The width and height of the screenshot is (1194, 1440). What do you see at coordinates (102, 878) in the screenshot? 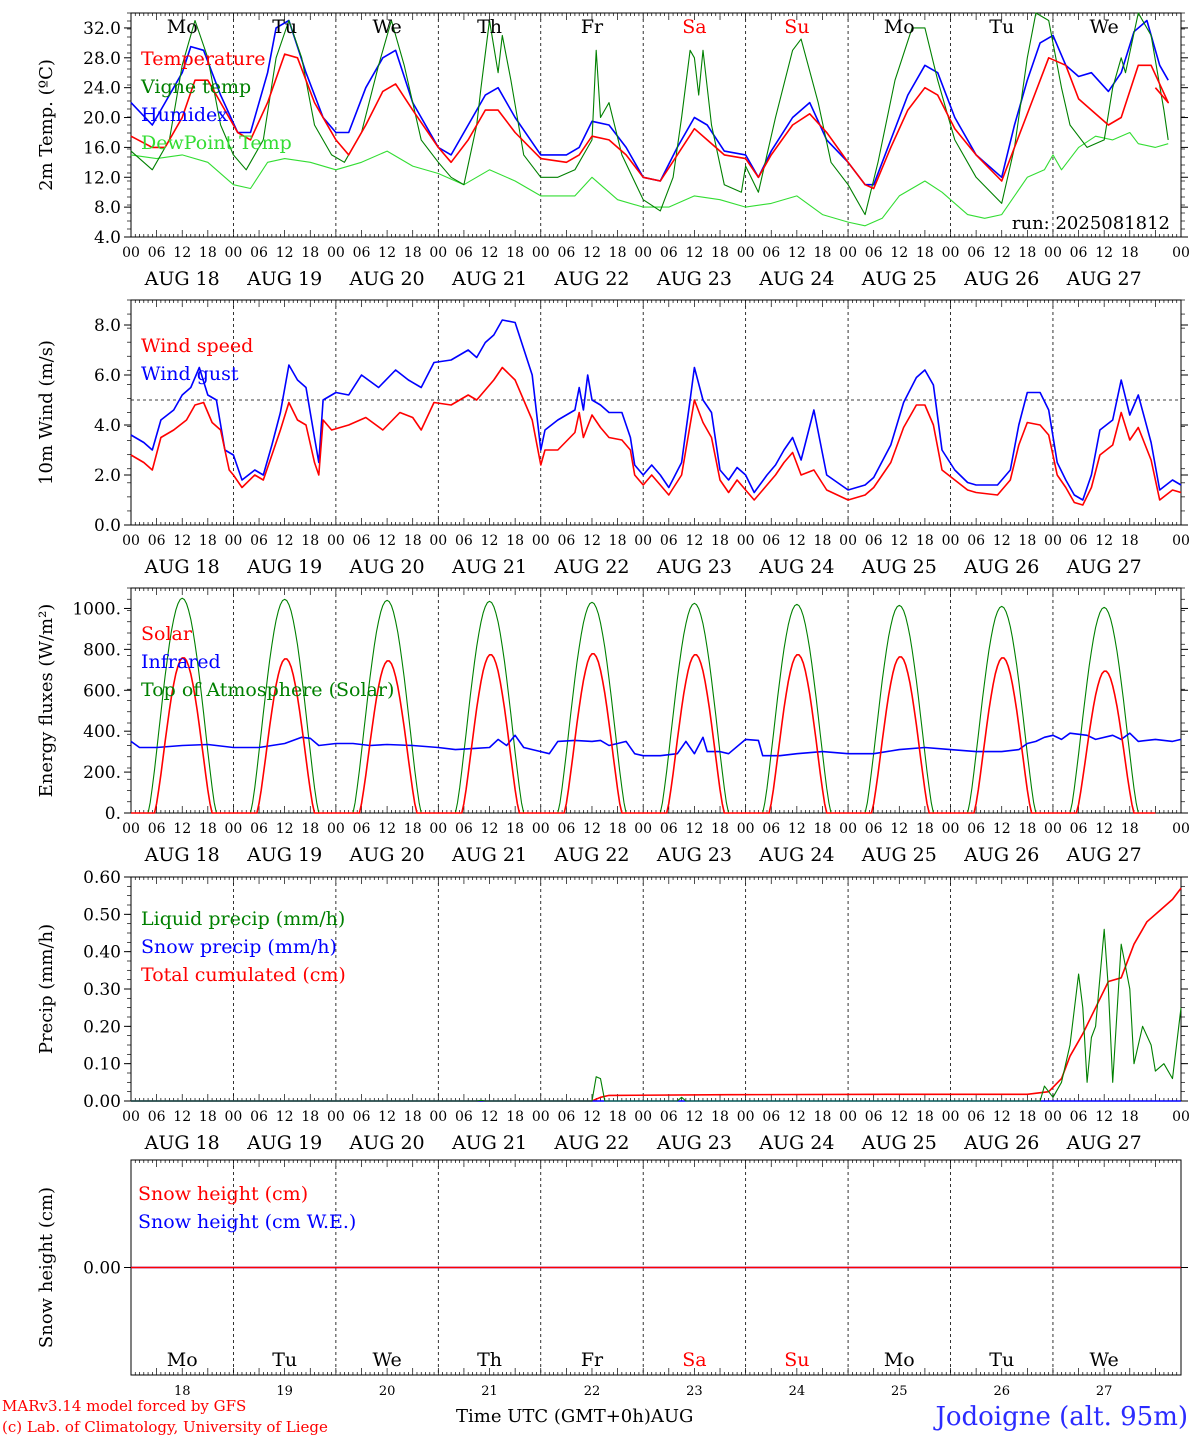
I see `y-tick-label: 0.60` at bounding box center [102, 878].